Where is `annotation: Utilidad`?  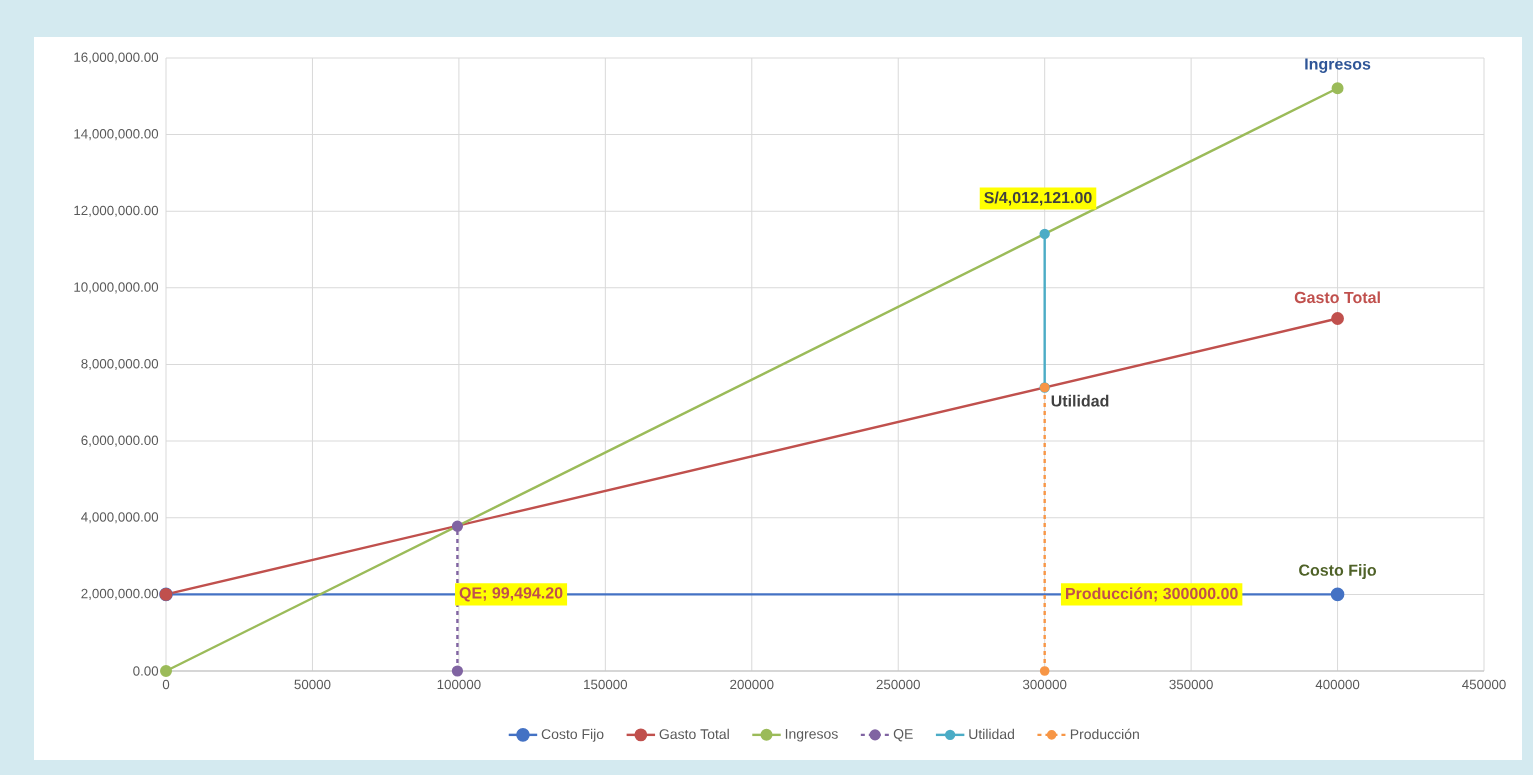 annotation: Utilidad is located at coordinates (1080, 400).